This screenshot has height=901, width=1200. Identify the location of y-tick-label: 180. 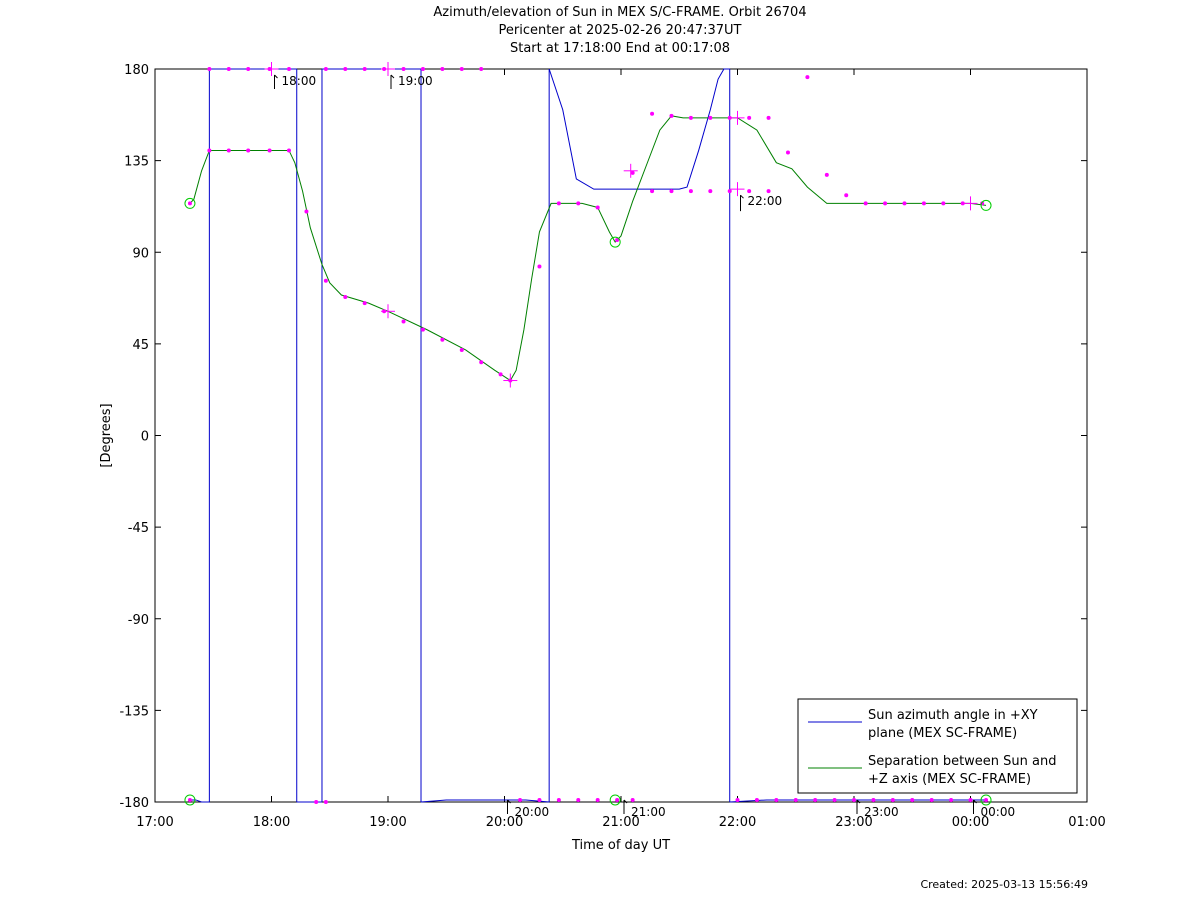
(136, 70).